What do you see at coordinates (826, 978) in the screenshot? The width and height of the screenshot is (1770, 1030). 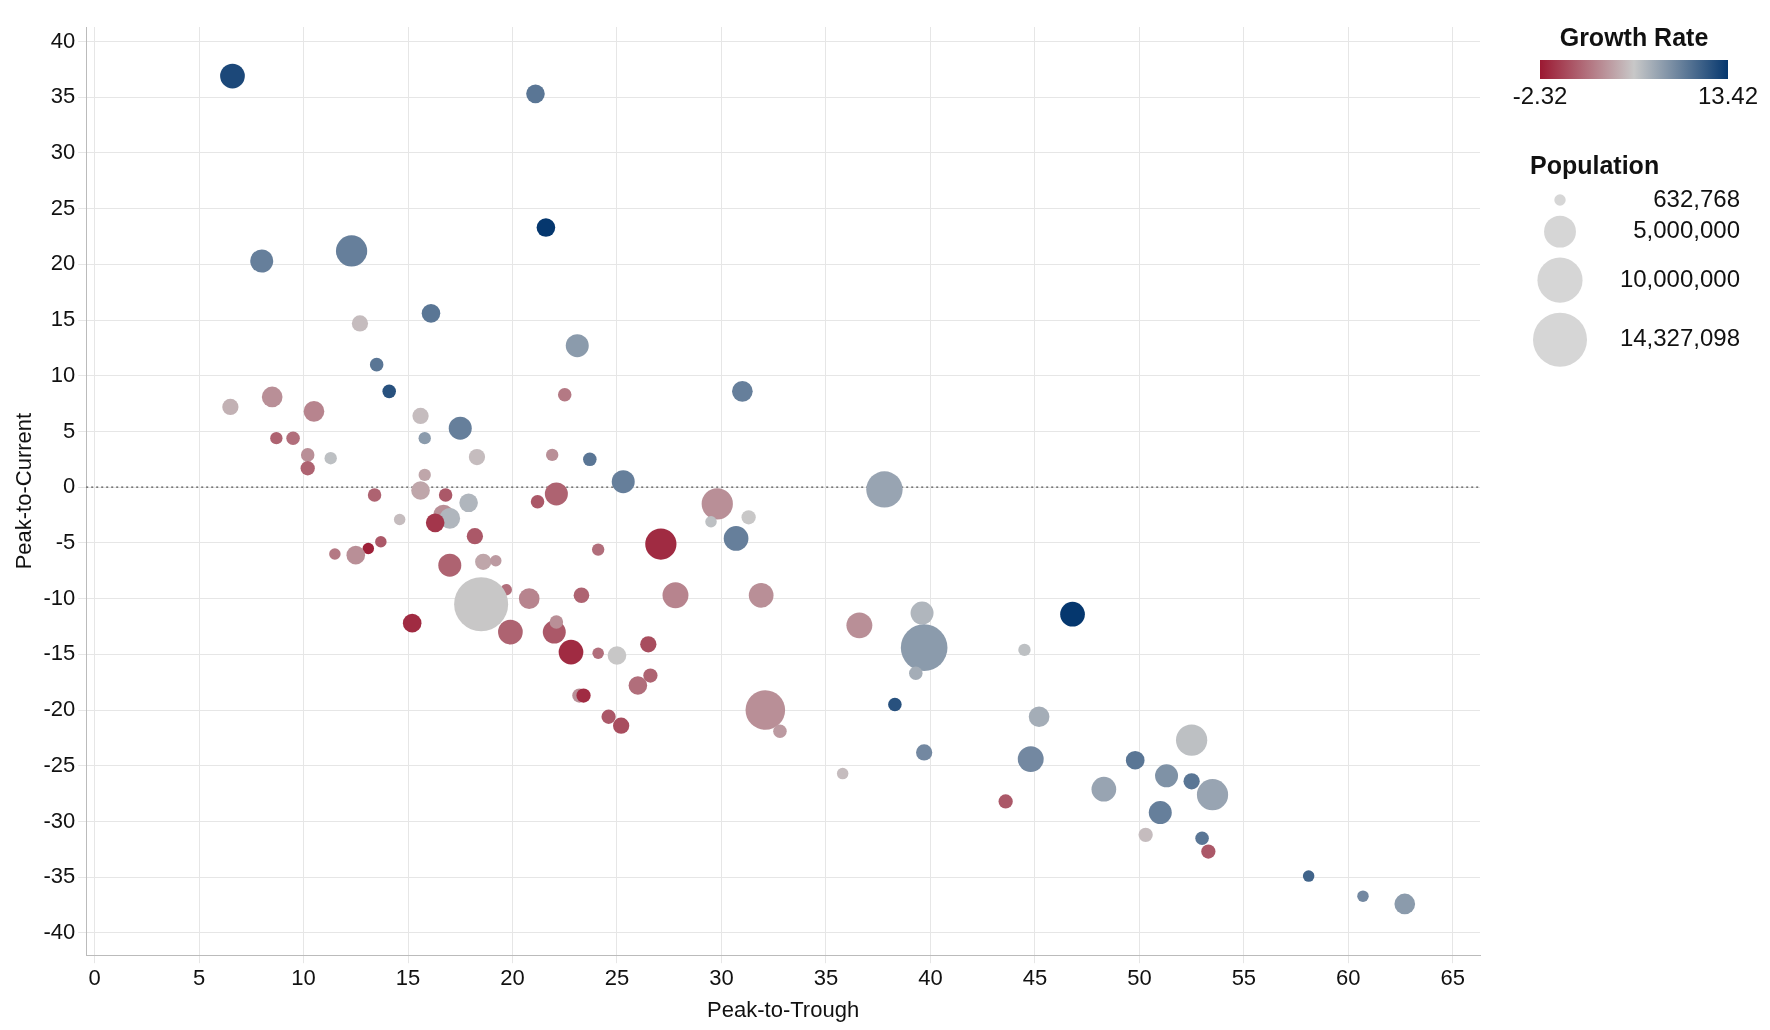 I see `x-tick-label: 35` at bounding box center [826, 978].